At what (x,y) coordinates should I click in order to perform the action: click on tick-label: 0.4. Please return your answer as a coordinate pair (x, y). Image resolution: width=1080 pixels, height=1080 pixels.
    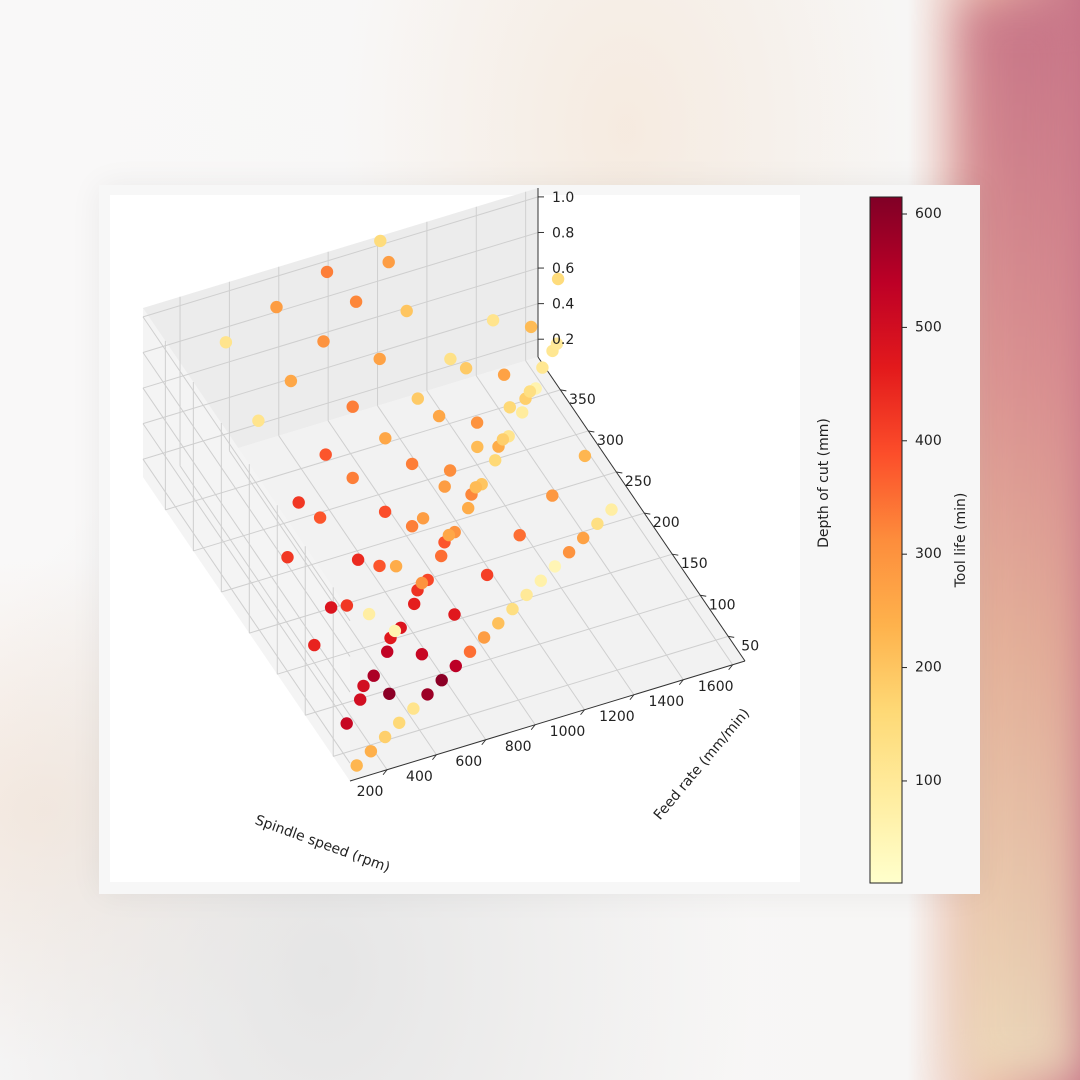
    Looking at the image, I should click on (563, 305).